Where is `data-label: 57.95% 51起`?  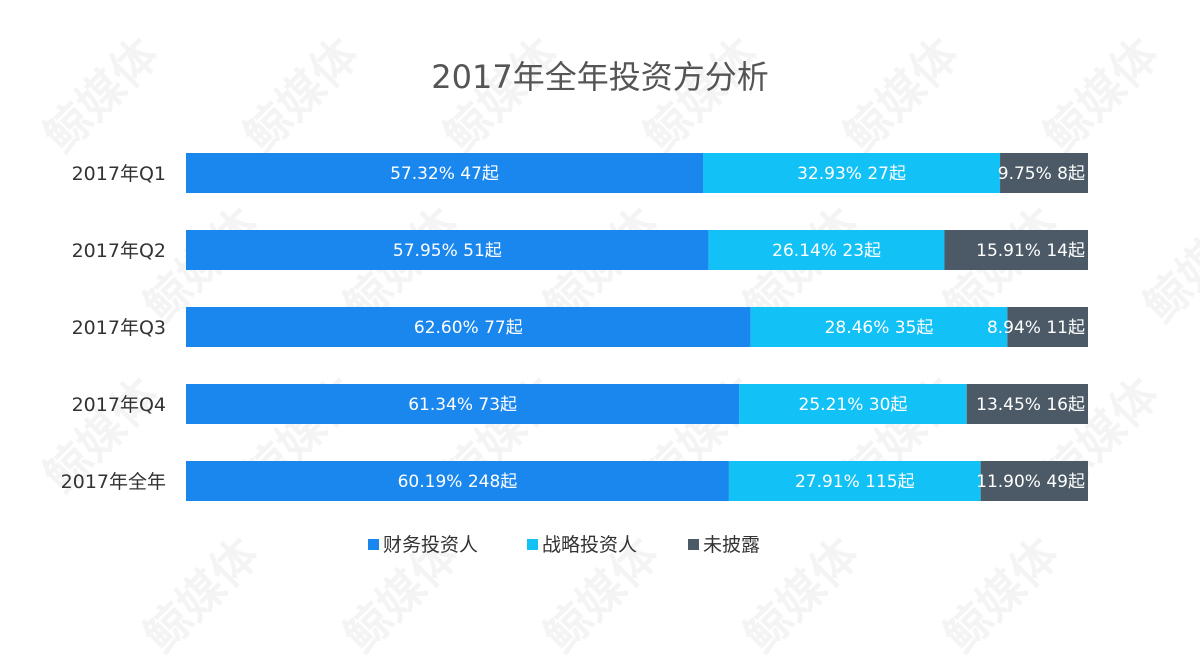
data-label: 57.95% 51起 is located at coordinates (447, 251).